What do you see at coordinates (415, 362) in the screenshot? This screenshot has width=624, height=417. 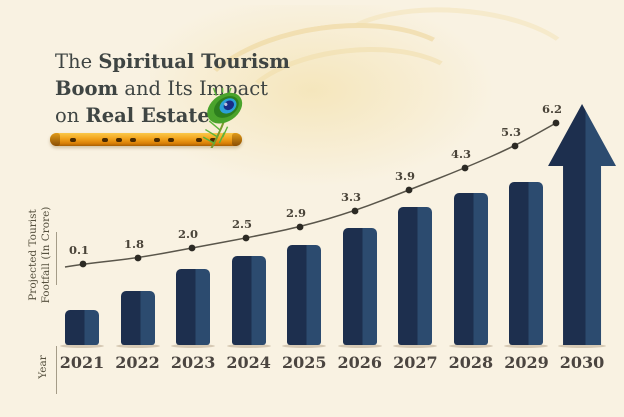 I see `year-label-2027: 2027` at bounding box center [415, 362].